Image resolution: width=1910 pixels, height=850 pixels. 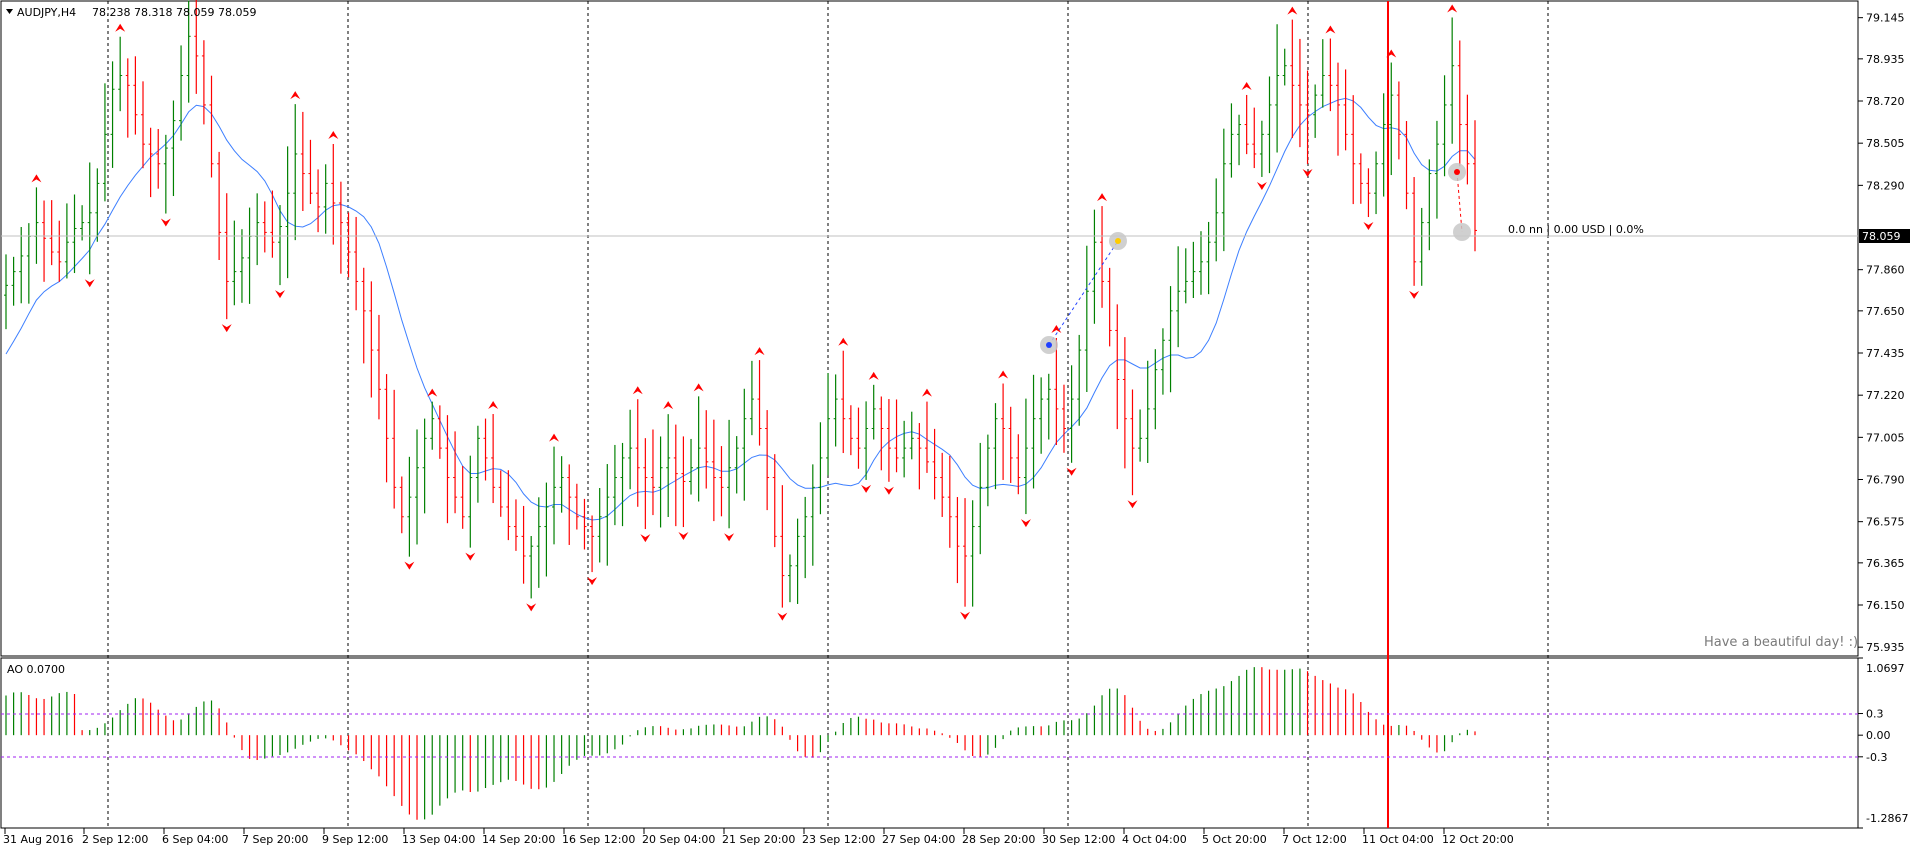 I want to click on y-tick-label: 76.150, so click(x=1885, y=605).